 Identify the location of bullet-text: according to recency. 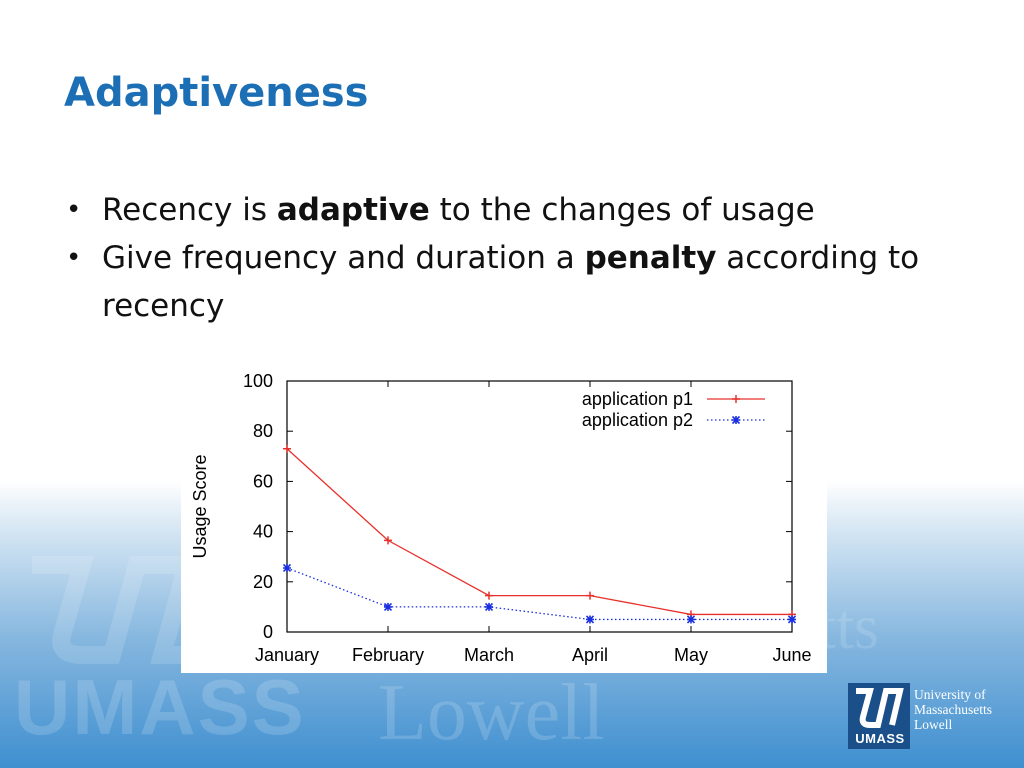
(511, 282).